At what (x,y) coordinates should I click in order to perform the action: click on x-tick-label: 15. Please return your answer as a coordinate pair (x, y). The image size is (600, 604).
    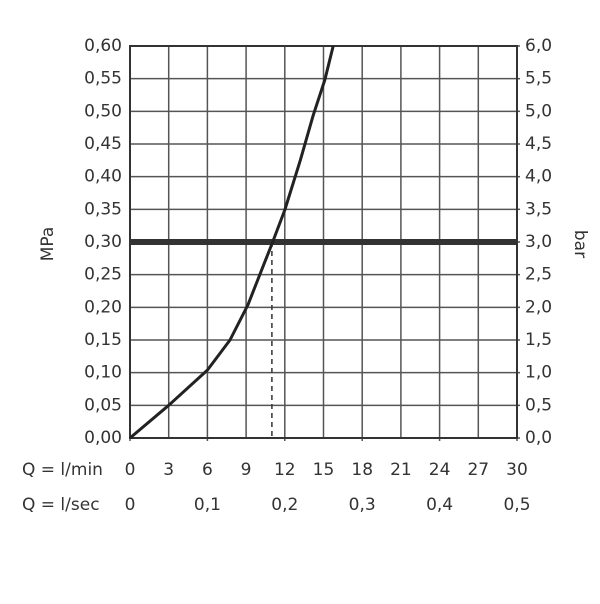
    Looking at the image, I should click on (324, 470).